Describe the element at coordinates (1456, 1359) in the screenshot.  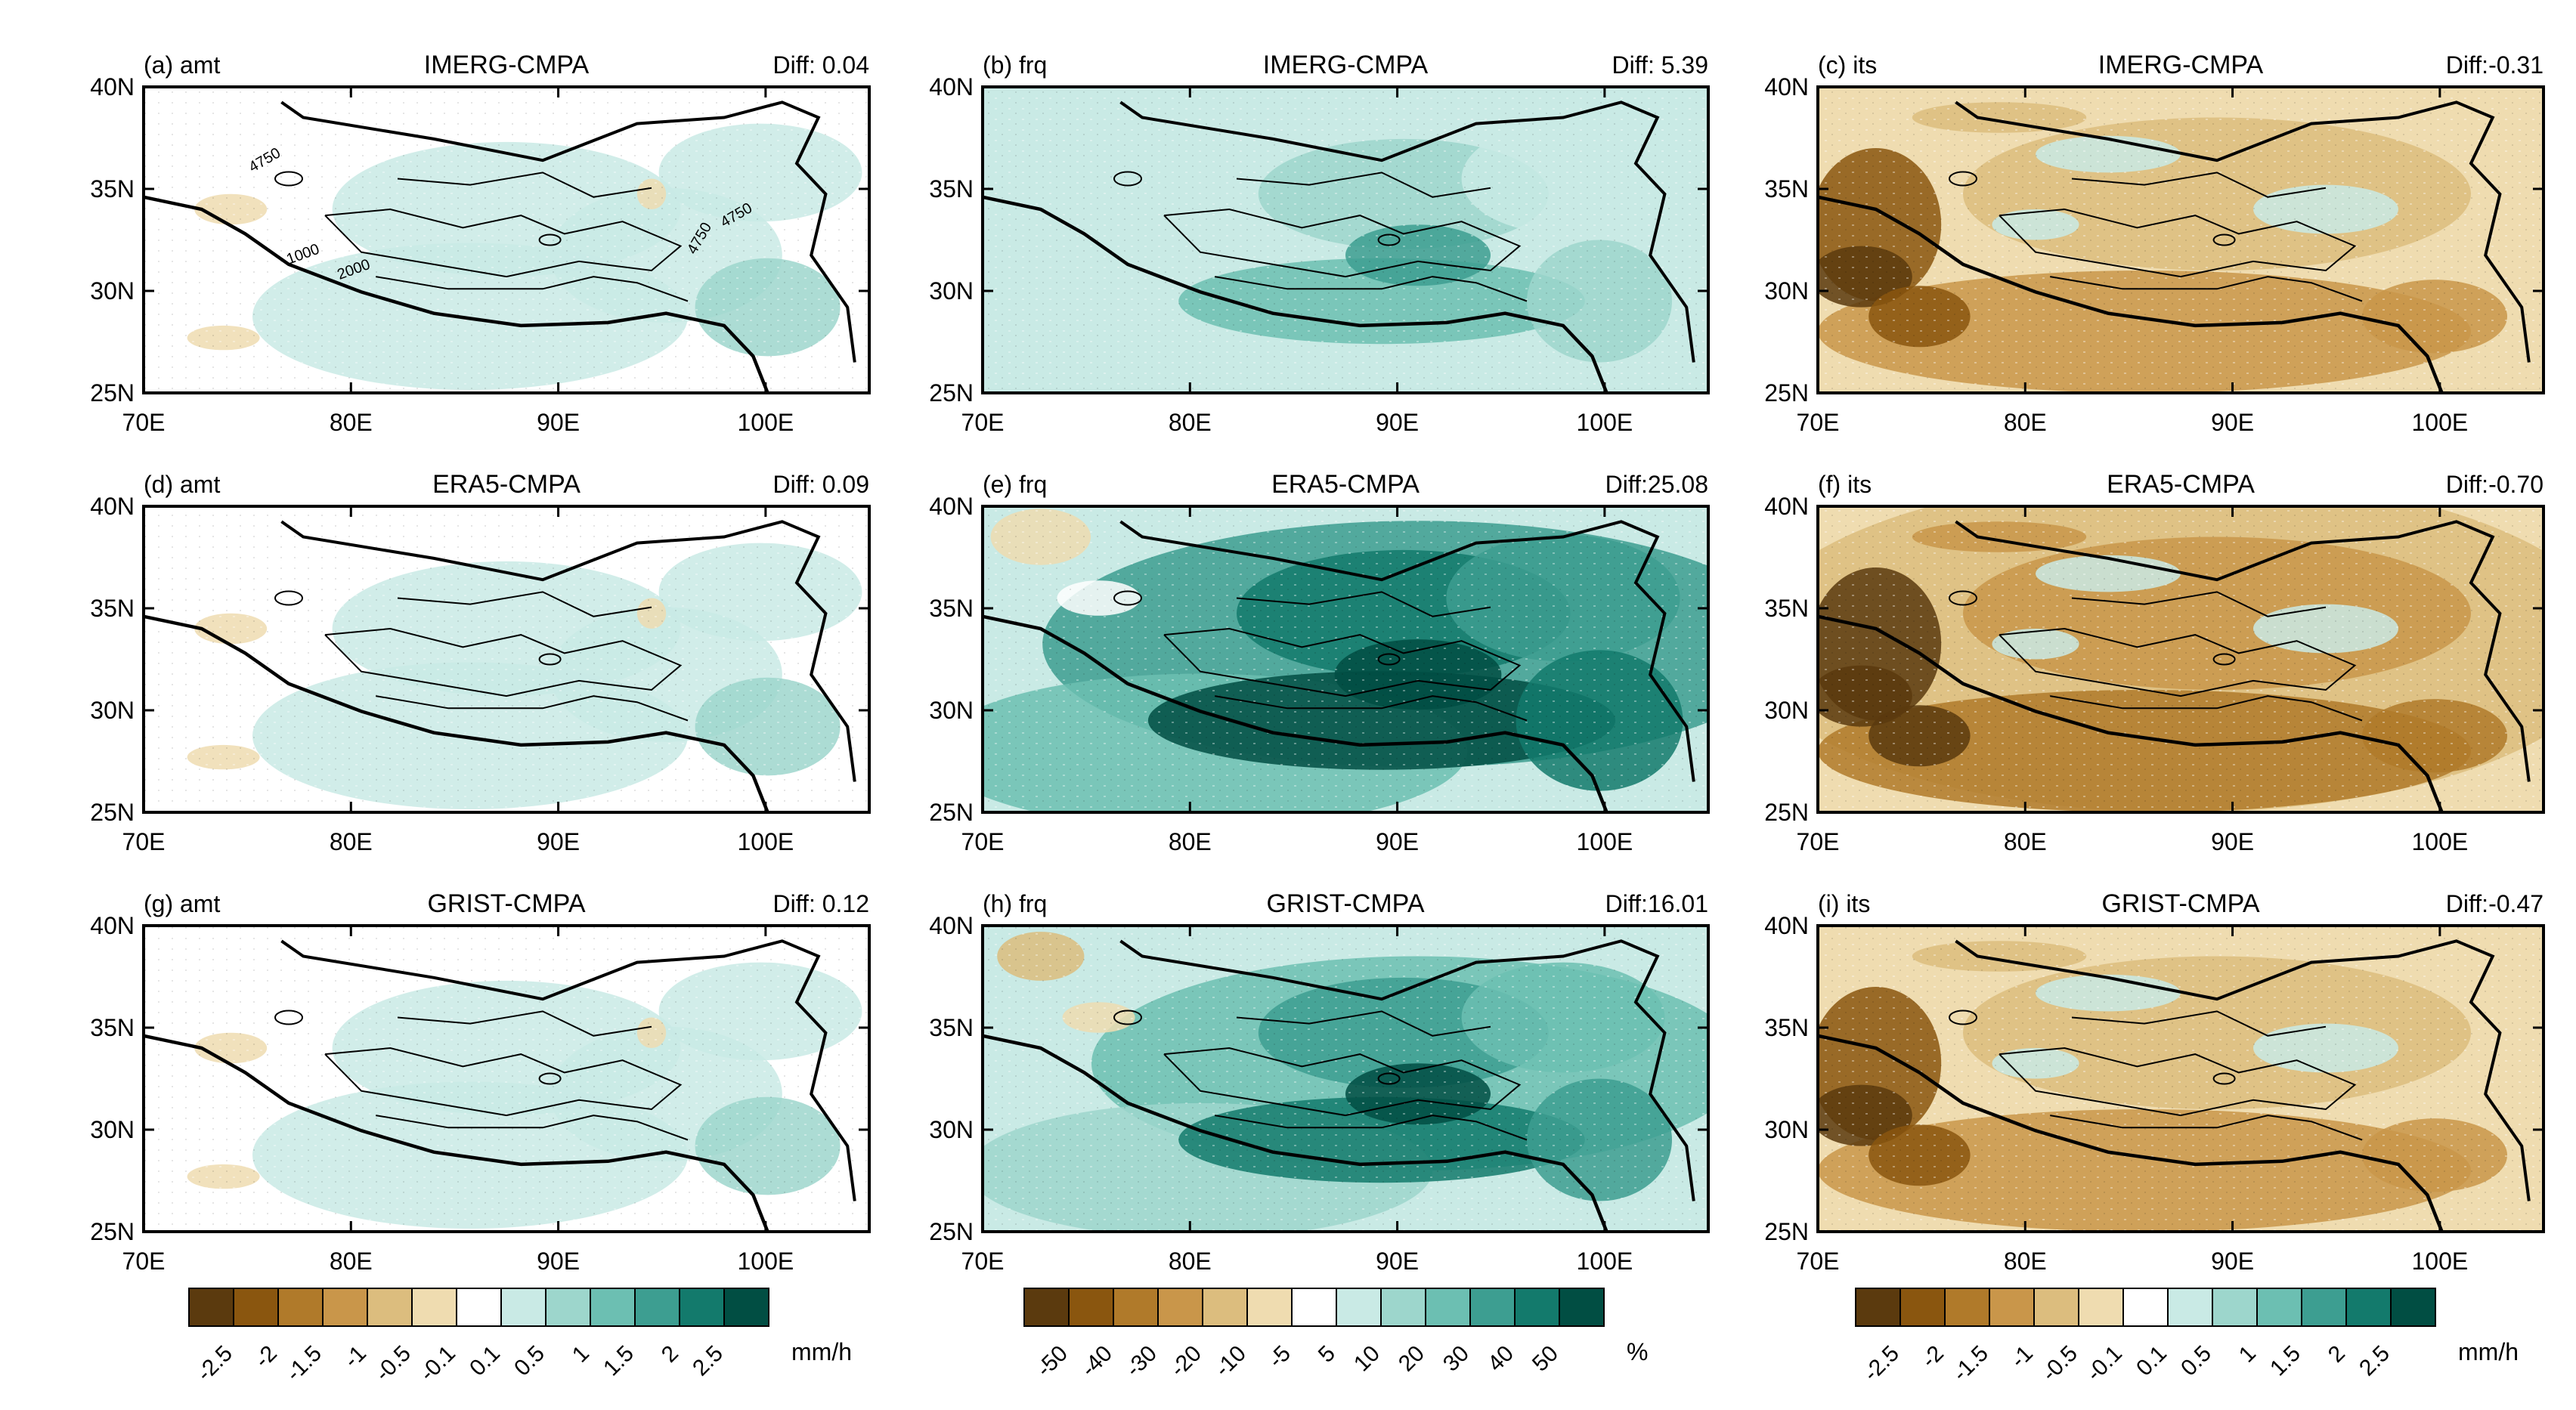
I see `colorbar-tick-label: 30` at that location.